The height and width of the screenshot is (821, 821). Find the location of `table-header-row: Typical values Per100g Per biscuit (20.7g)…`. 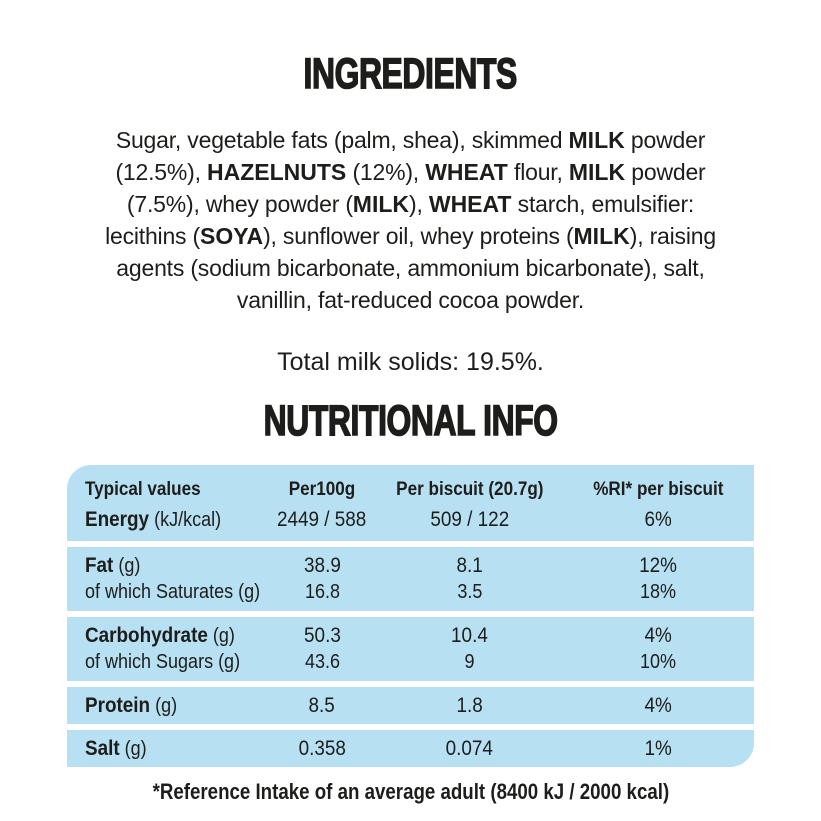

table-header-row: Typical values Per100g Per biscuit (20.7g)… is located at coordinates (410, 489).